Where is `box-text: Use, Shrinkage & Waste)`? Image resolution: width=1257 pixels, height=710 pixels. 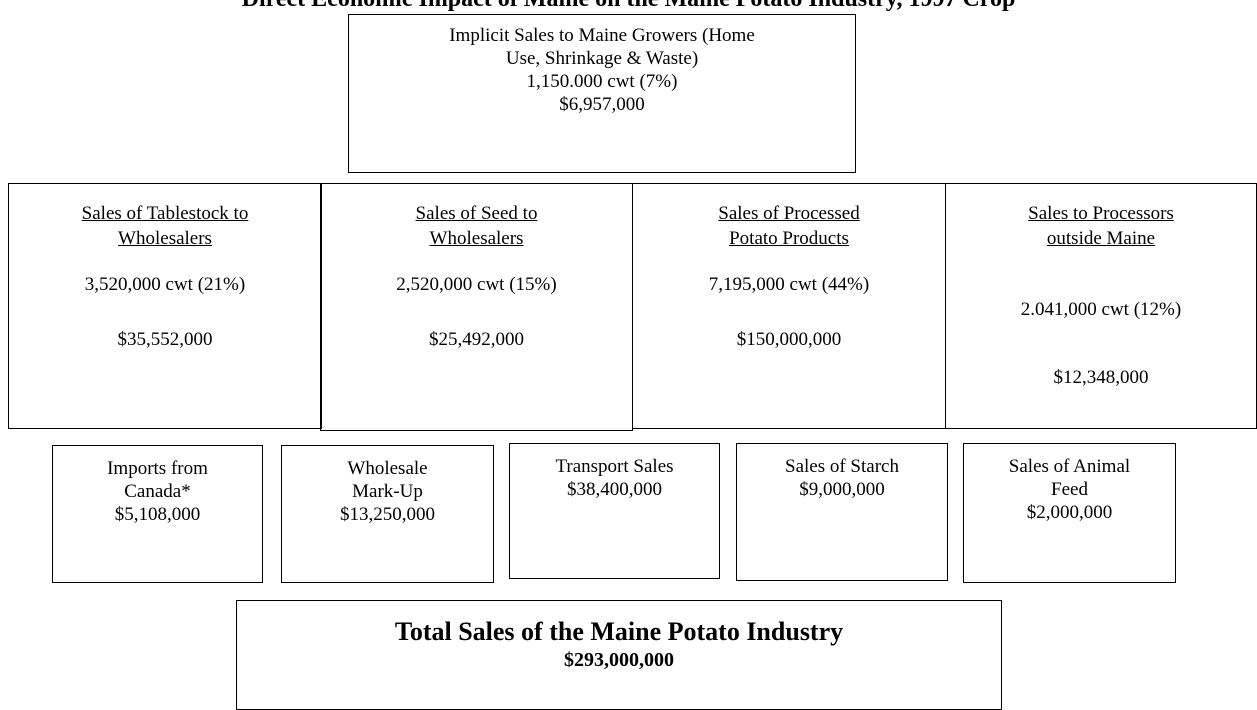 box-text: Use, Shrinkage & Waste) is located at coordinates (602, 58).